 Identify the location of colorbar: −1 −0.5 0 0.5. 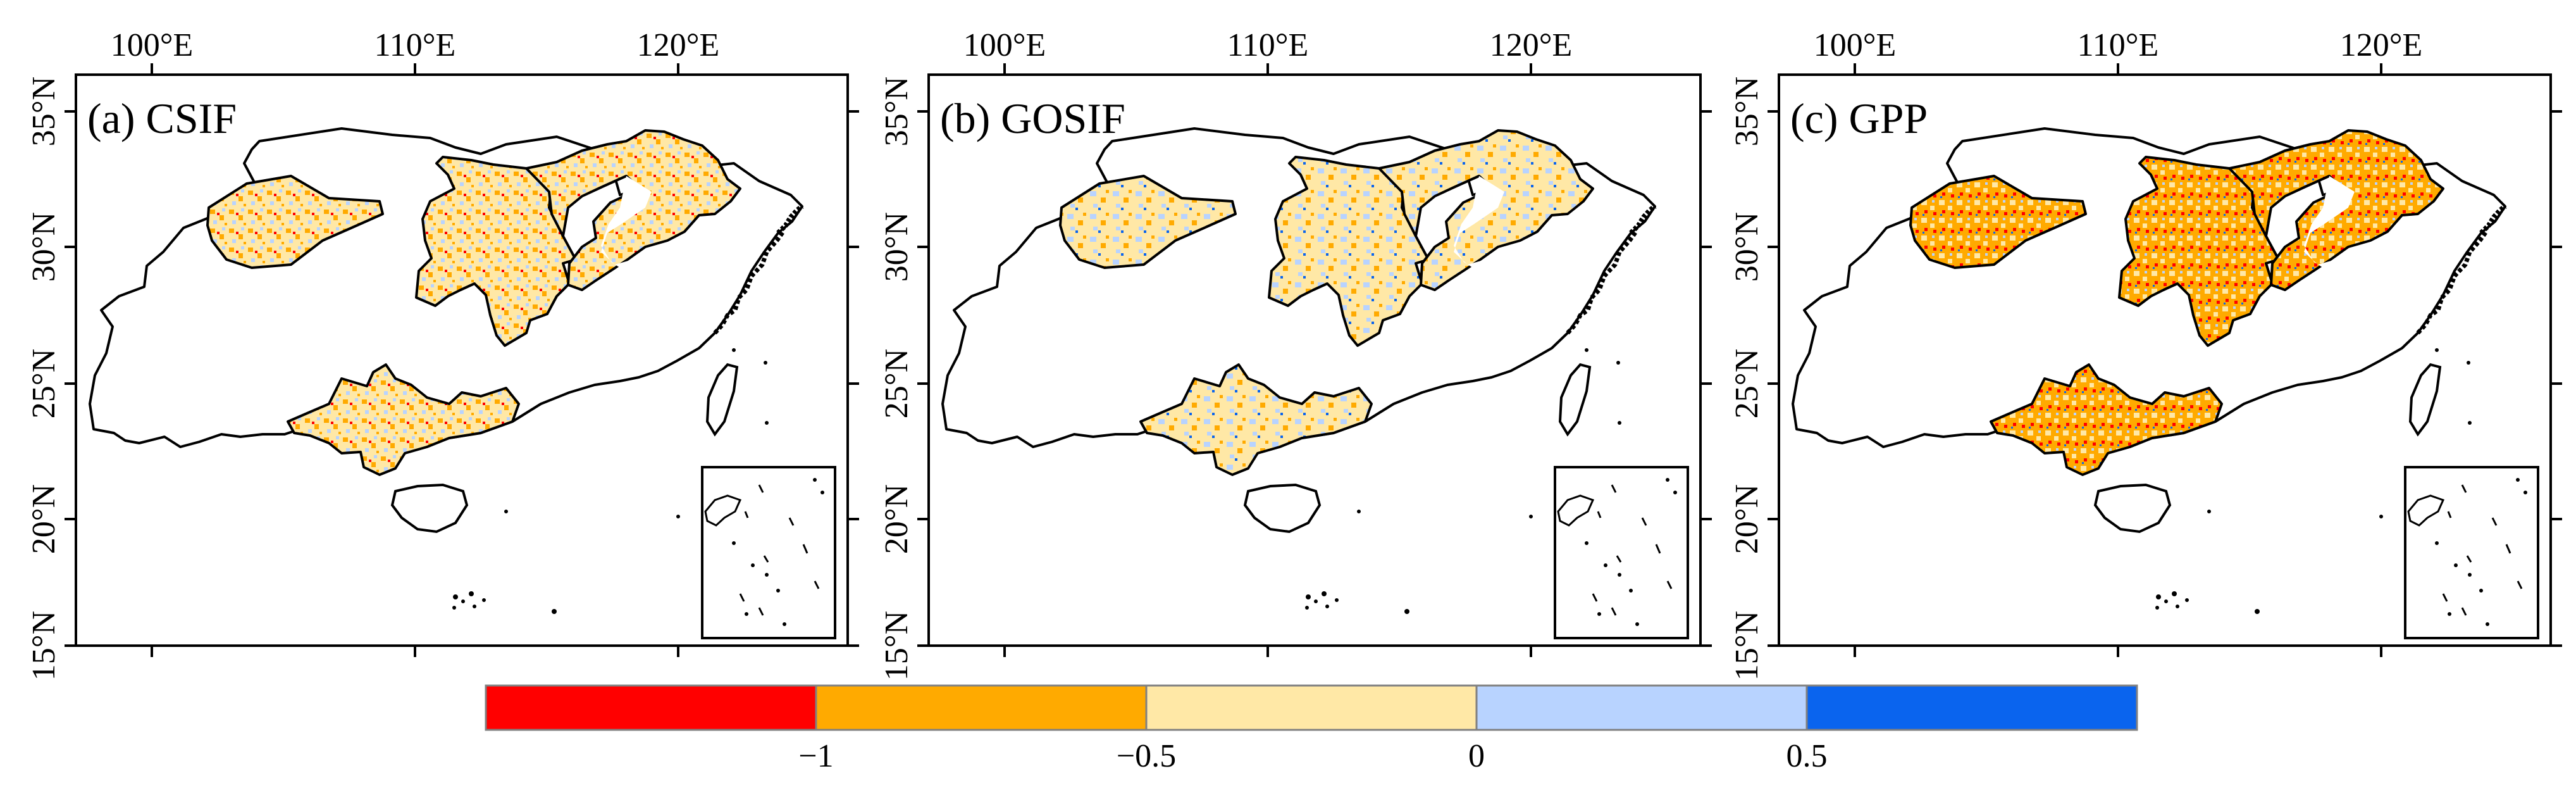
(1312, 729).